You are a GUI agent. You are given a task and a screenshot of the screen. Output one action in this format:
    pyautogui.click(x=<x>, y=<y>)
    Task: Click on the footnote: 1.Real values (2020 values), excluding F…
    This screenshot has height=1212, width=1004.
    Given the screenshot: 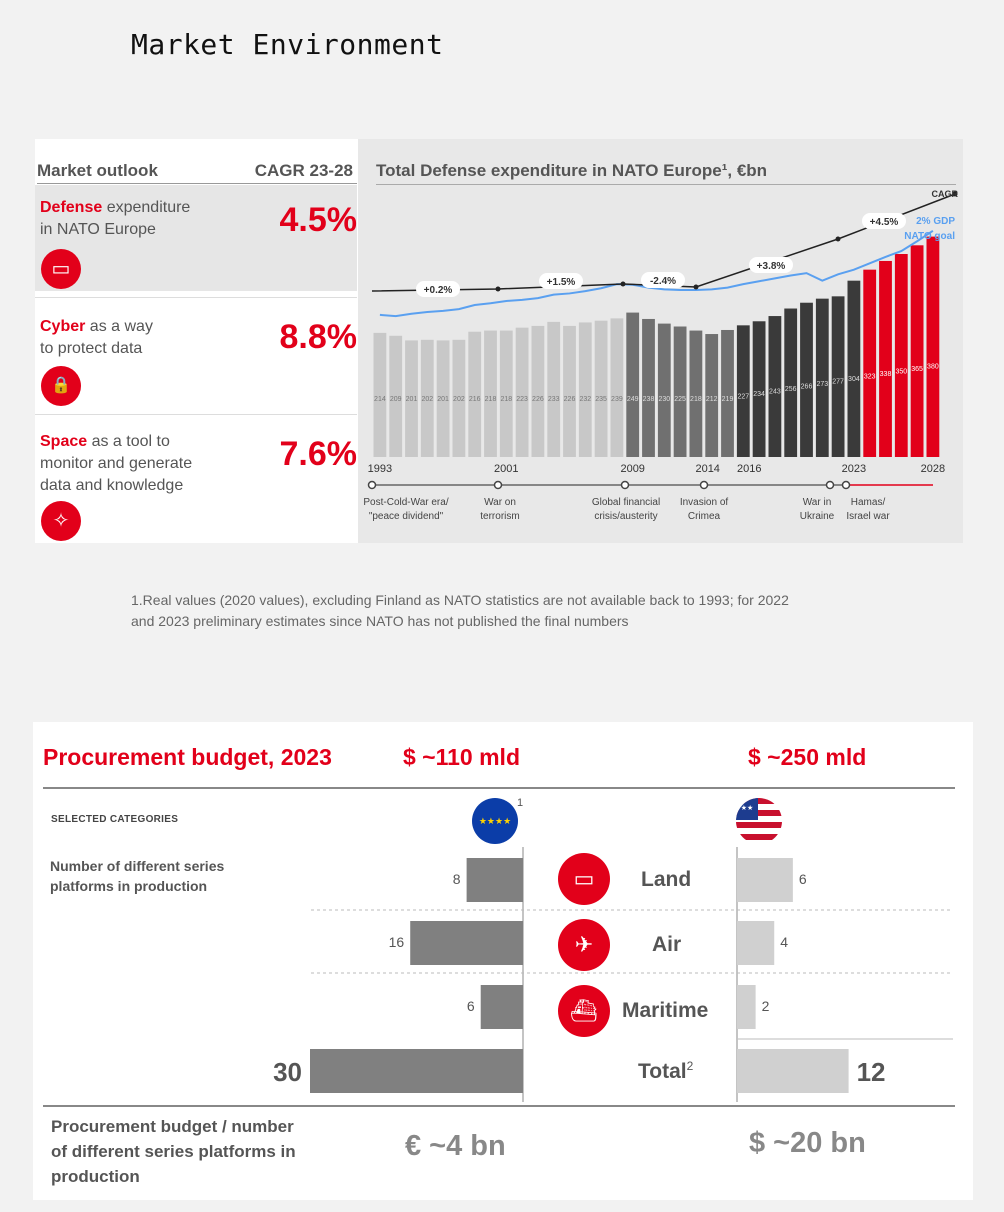 What is the action you would take?
    pyautogui.click(x=491, y=611)
    